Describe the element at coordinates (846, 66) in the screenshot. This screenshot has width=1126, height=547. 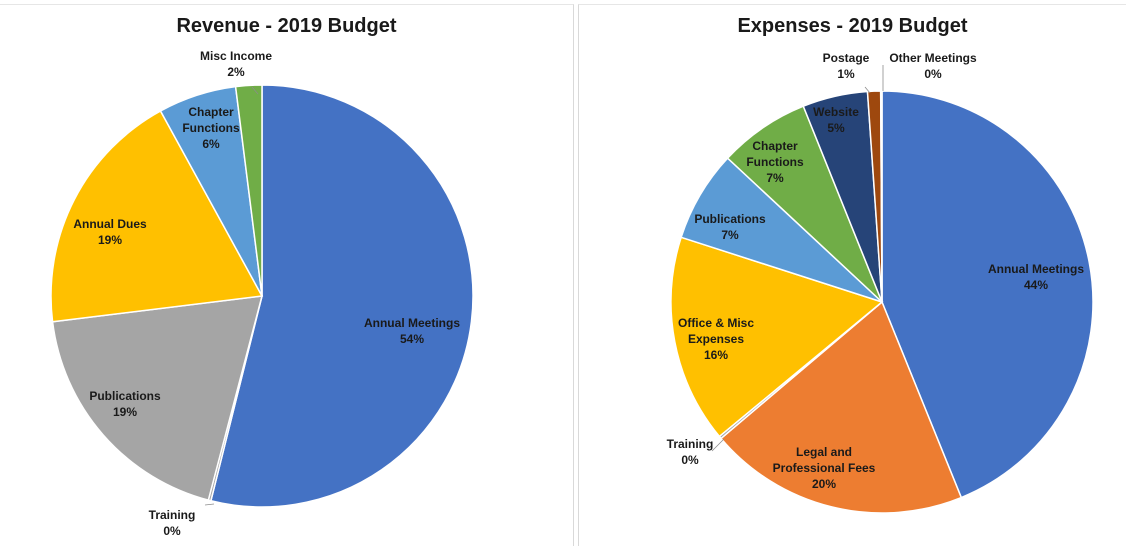
I see `slice-label-postage: Postage 1%` at that location.